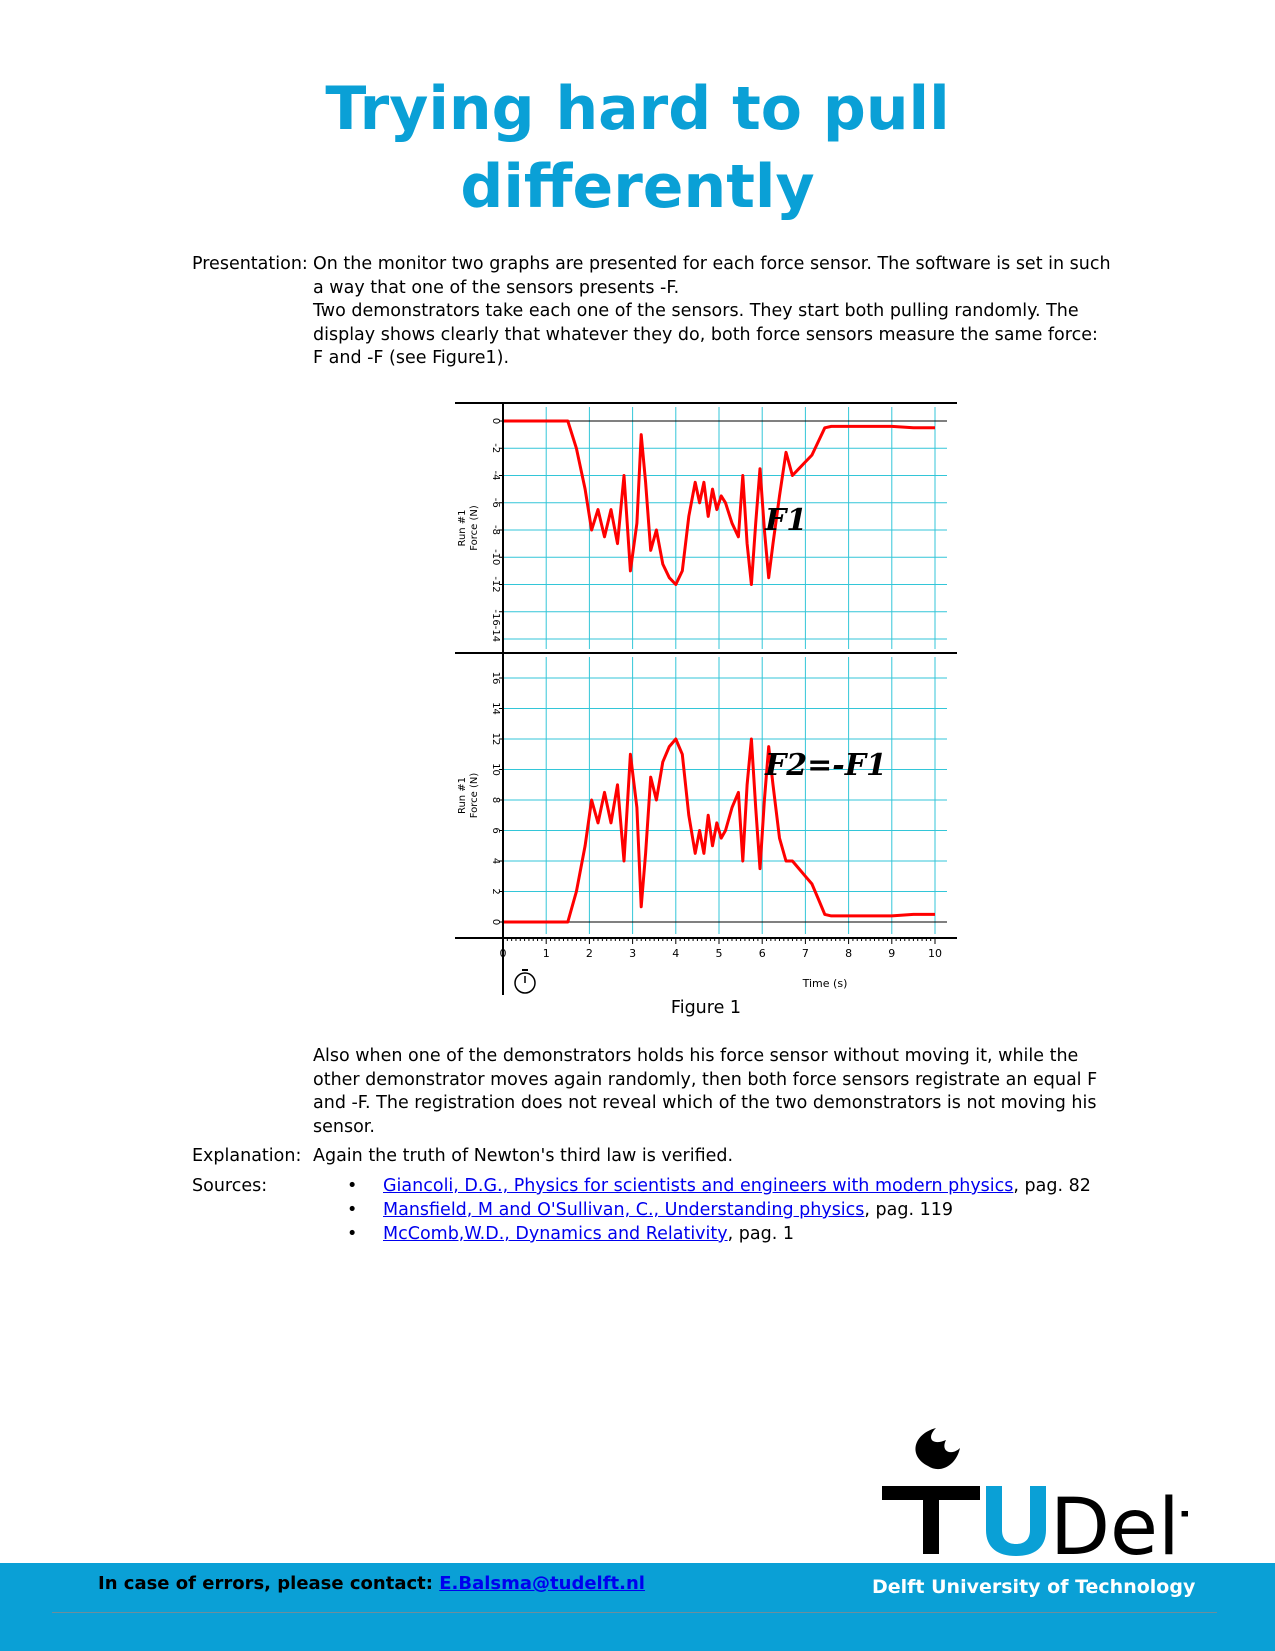  Describe the element at coordinates (891, 953) in the screenshot. I see `x-tick-label: 9` at that location.